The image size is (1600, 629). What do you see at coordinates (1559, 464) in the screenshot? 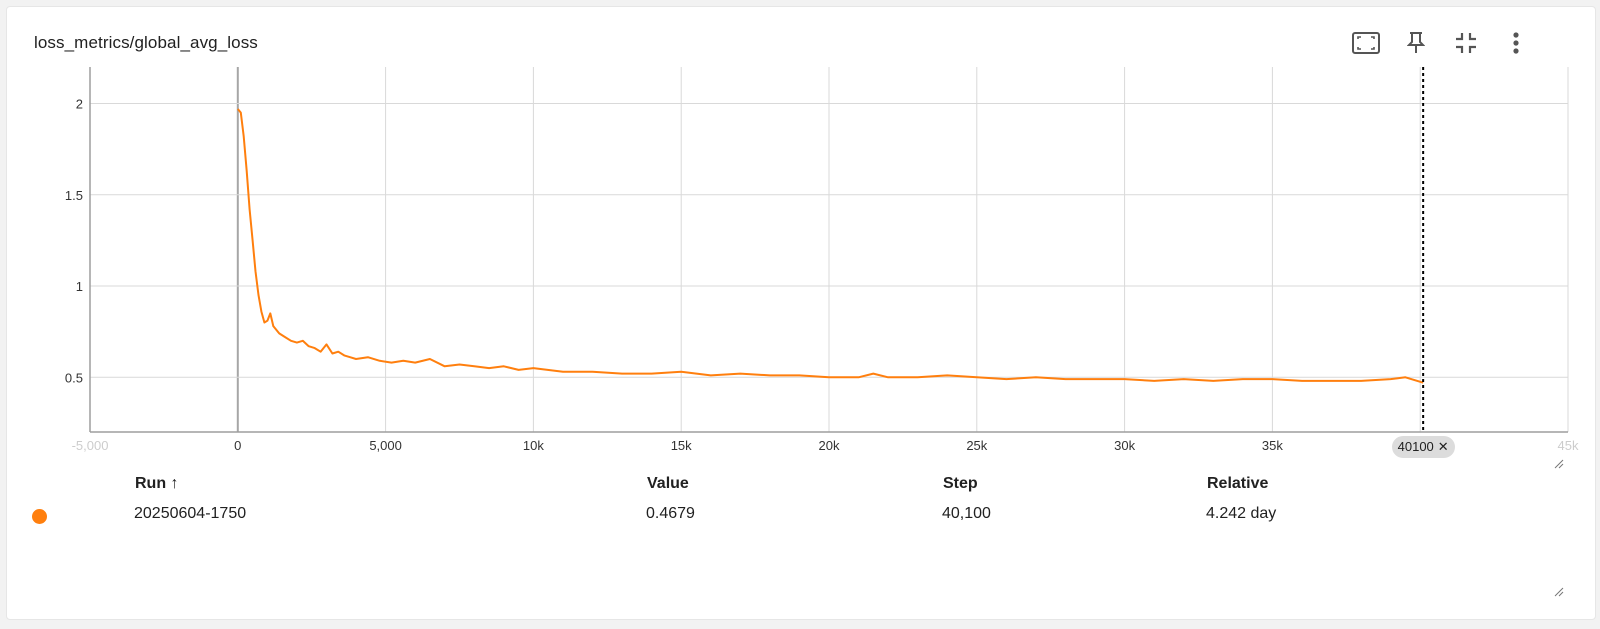
I see `chart-resize-handle-icon` at bounding box center [1559, 464].